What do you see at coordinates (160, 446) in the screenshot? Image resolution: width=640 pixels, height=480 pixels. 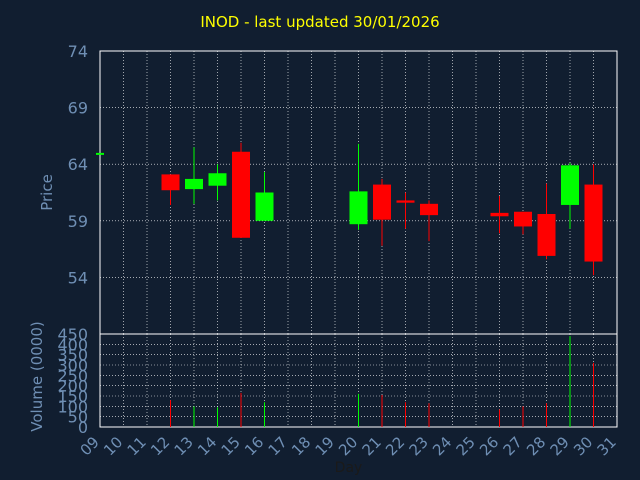 I see `x-tick-label: 12` at bounding box center [160, 446].